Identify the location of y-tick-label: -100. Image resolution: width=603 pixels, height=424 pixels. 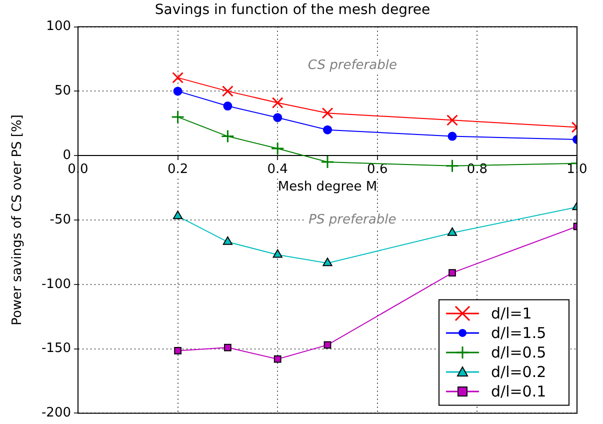
(56, 284).